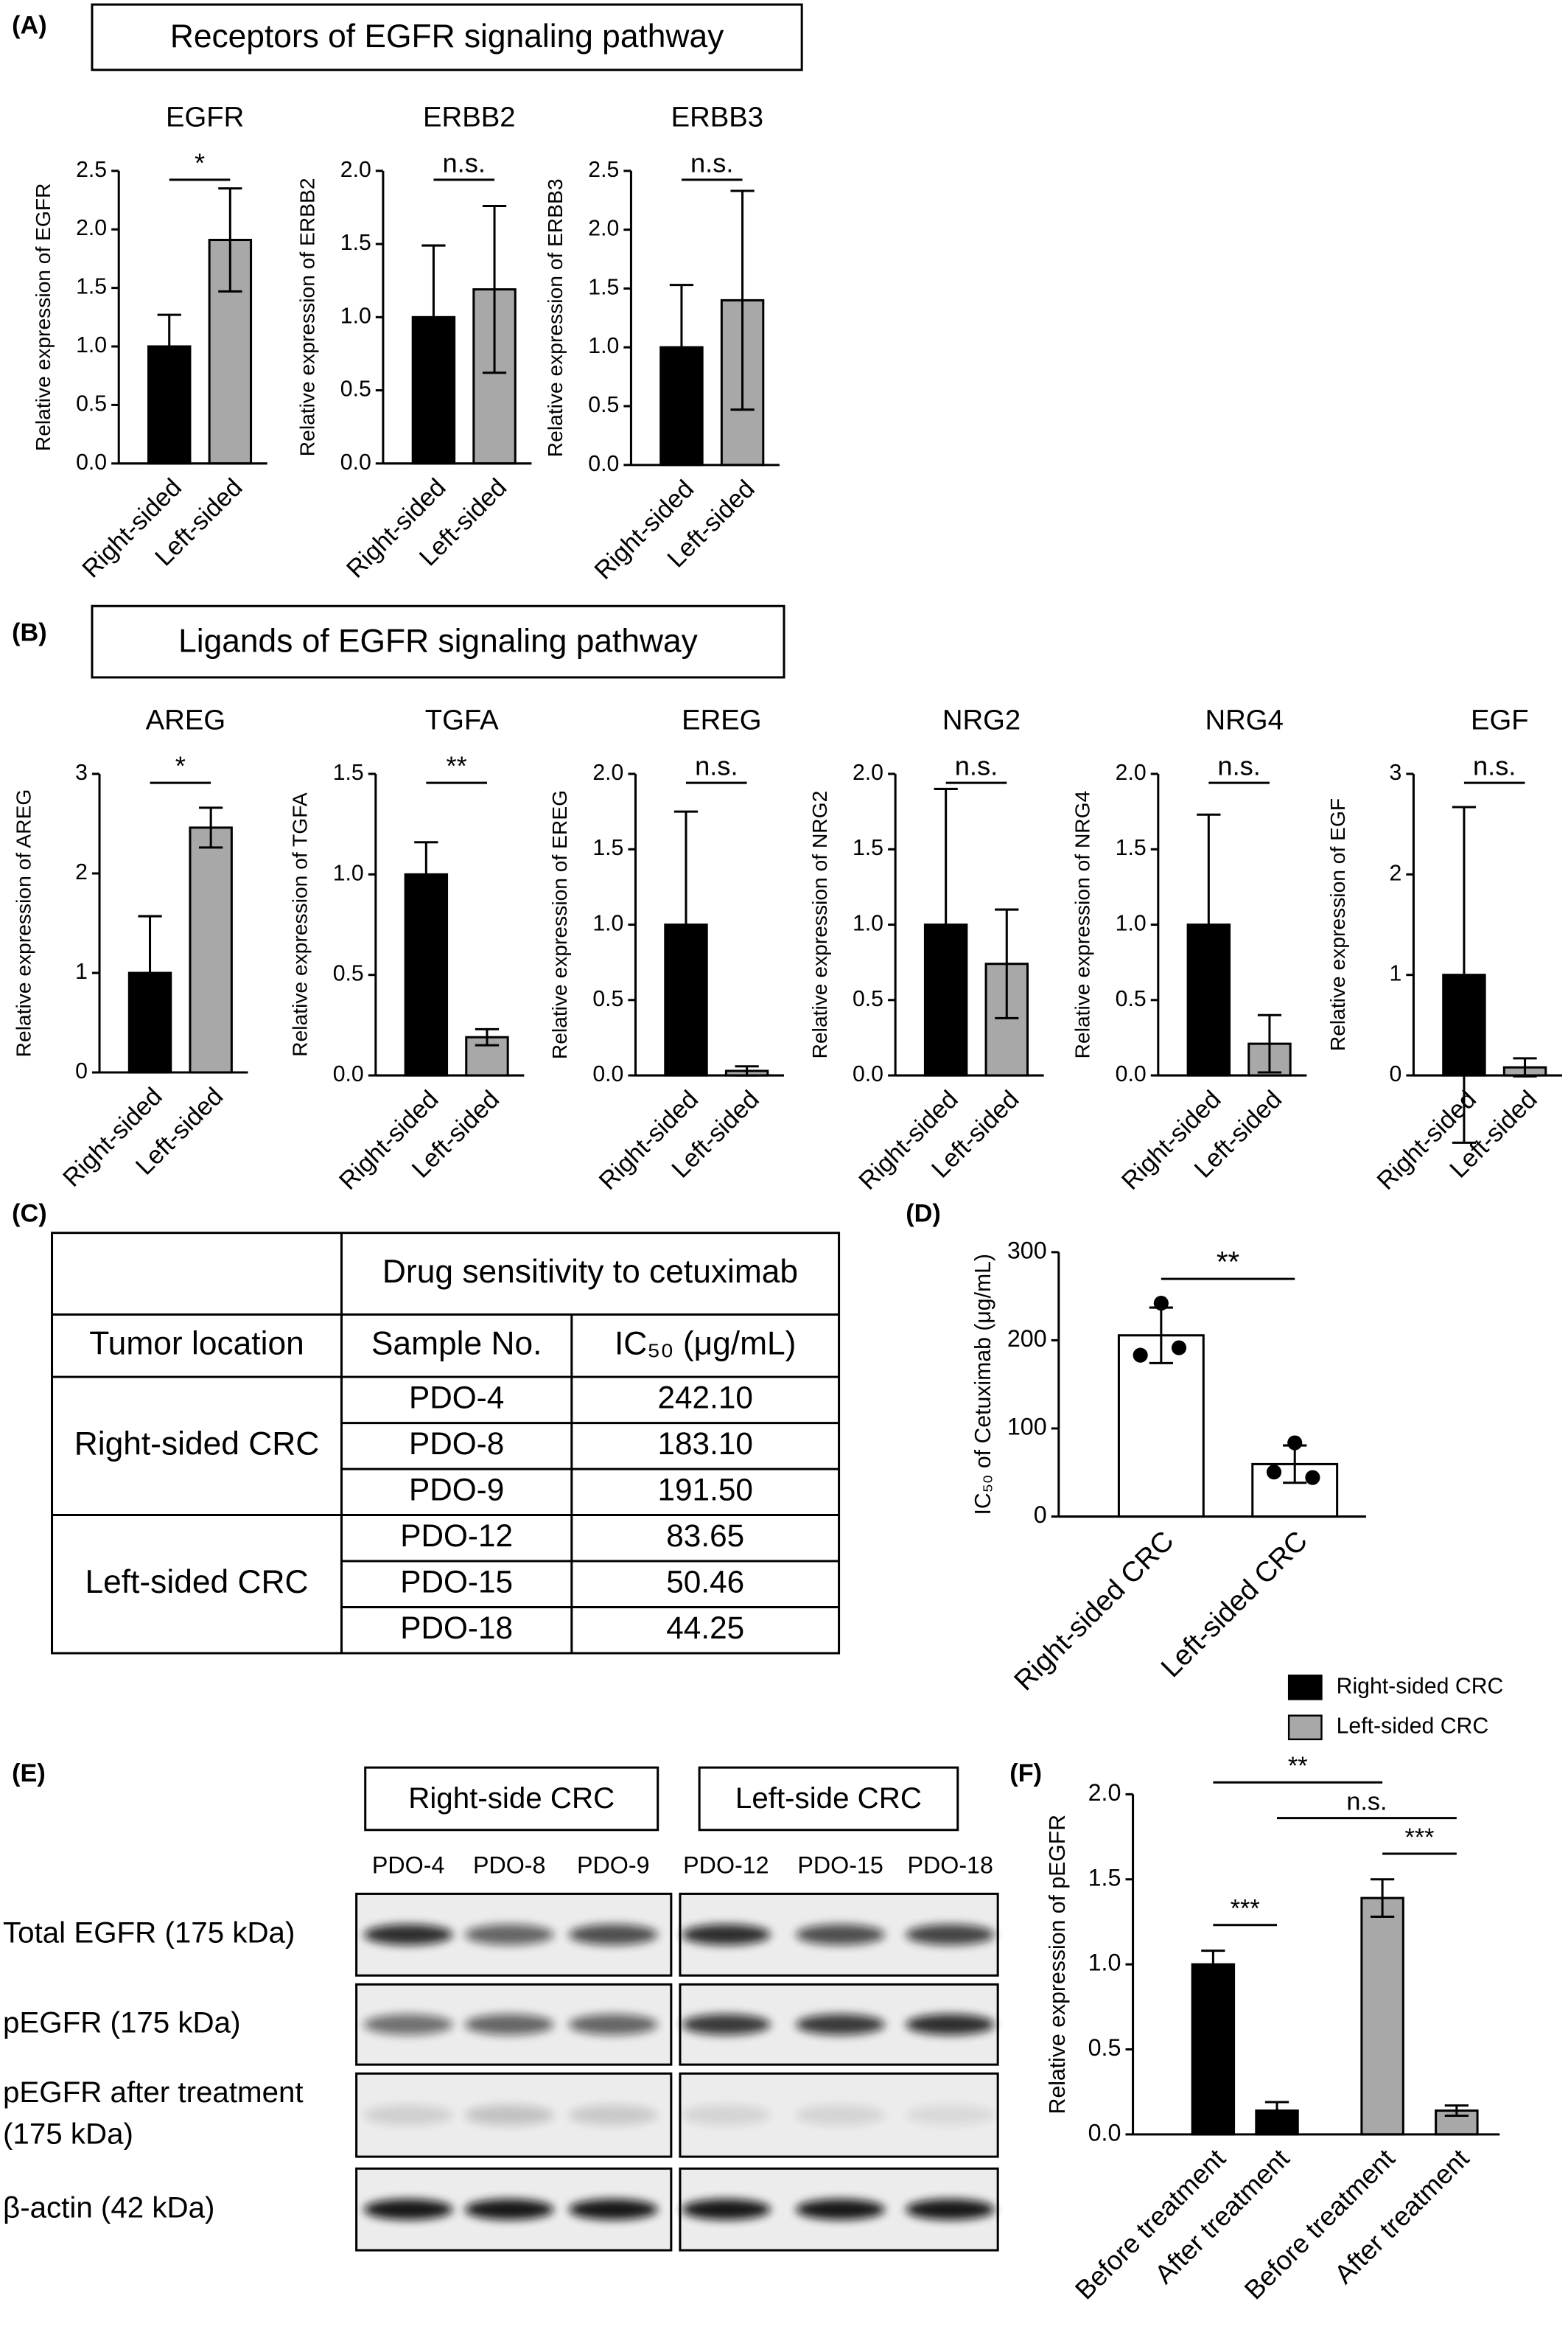 The image size is (1568, 2335). Describe the element at coordinates (590, 1272) in the screenshot. I see `table-header: Drug sensitivity to cetuximab` at that location.